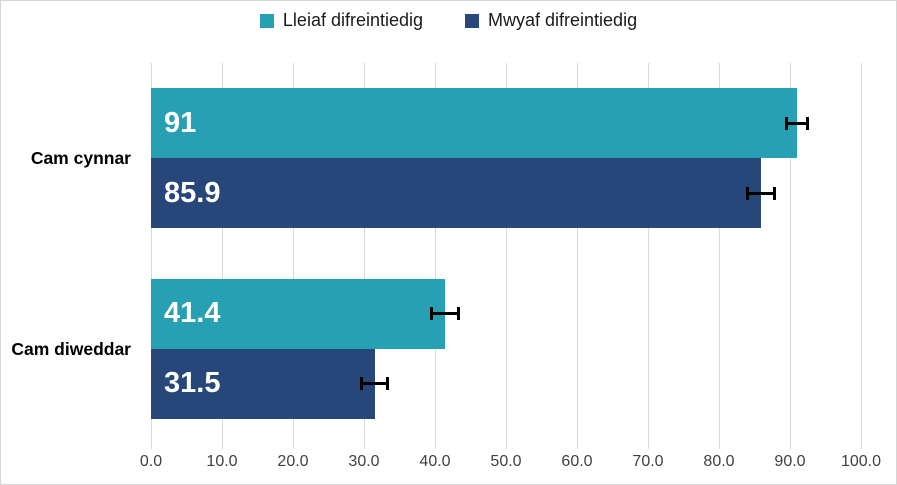 The height and width of the screenshot is (485, 897). I want to click on legend-swatch-mwyaf, so click(472, 20).